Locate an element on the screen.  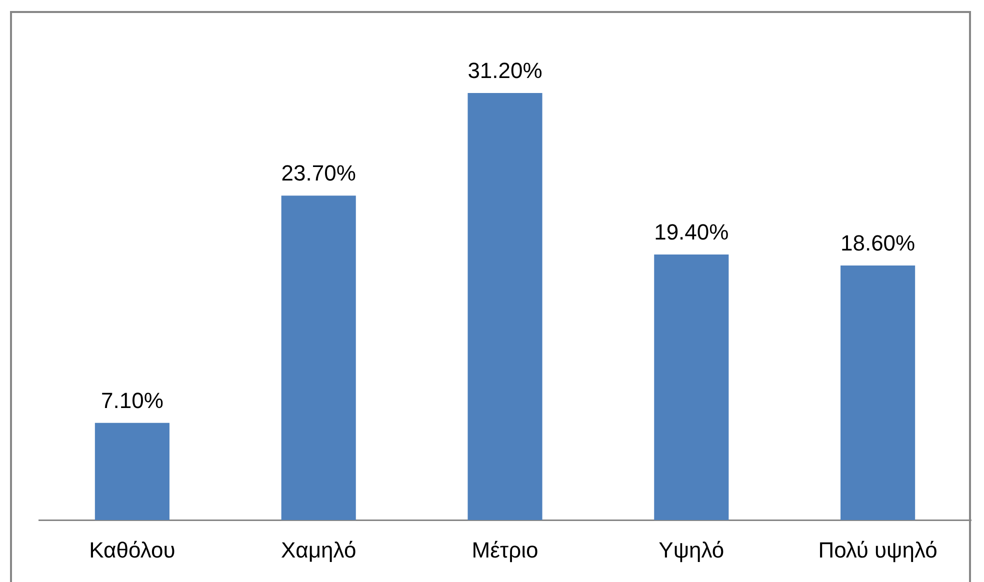
data-label: 19.40% is located at coordinates (691, 231).